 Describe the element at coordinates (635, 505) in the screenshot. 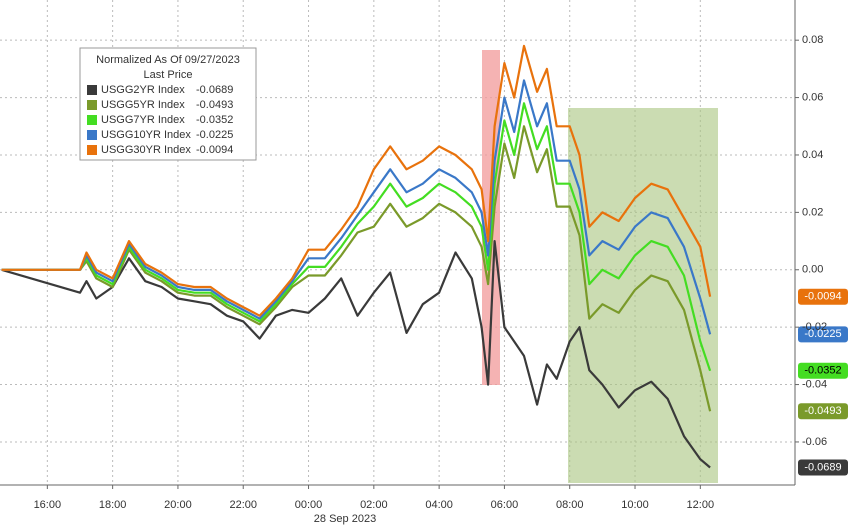

I see `x-tick-label: 10:00` at that location.